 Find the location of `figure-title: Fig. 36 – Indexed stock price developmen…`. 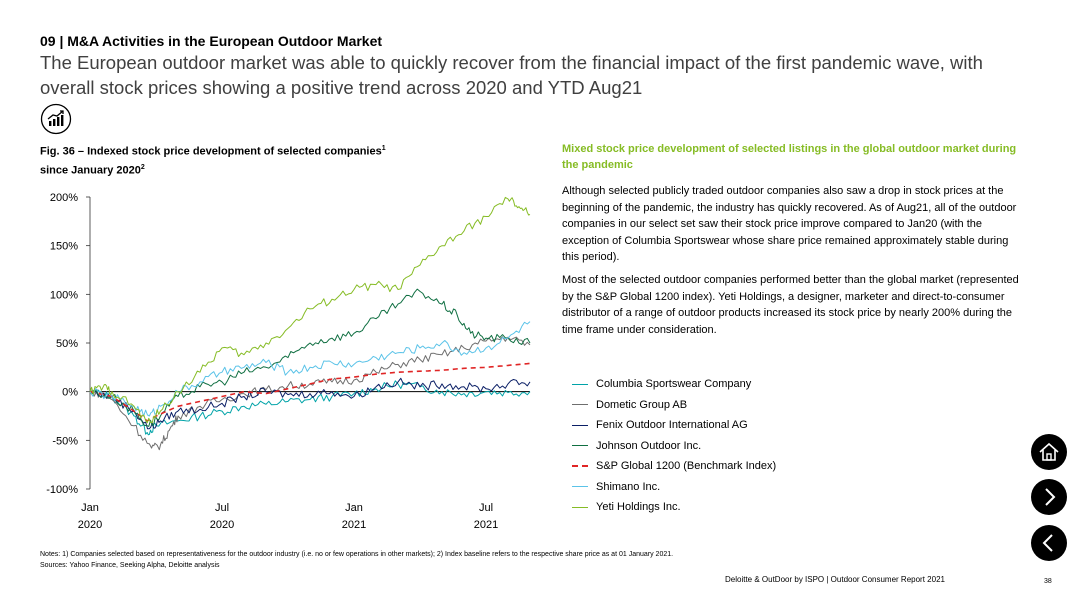

figure-title: Fig. 36 – Indexed stock price developmen… is located at coordinates (280, 159).